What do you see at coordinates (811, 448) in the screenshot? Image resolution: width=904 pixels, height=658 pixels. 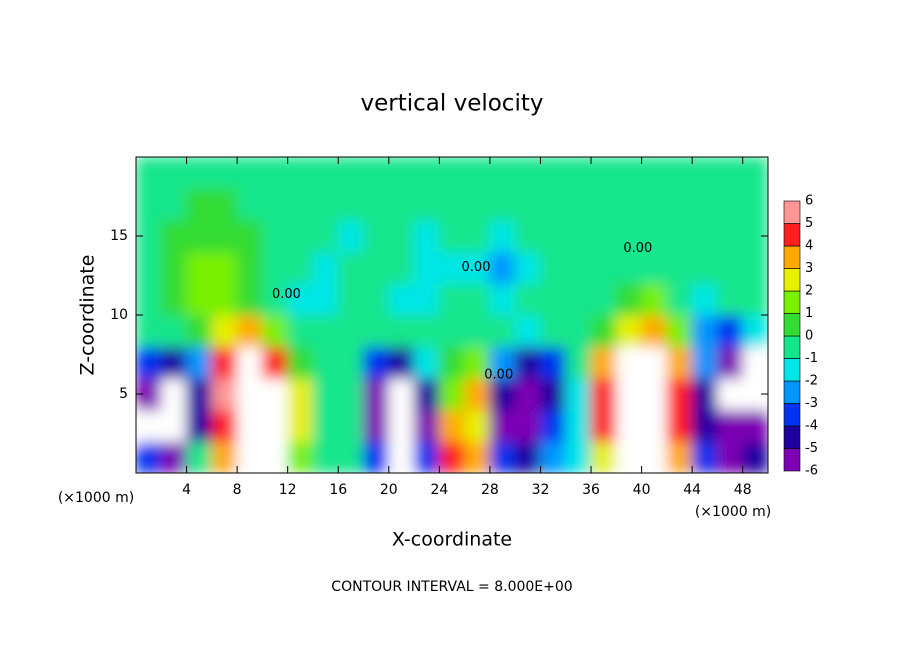 I see `colorbar-label: -5` at bounding box center [811, 448].